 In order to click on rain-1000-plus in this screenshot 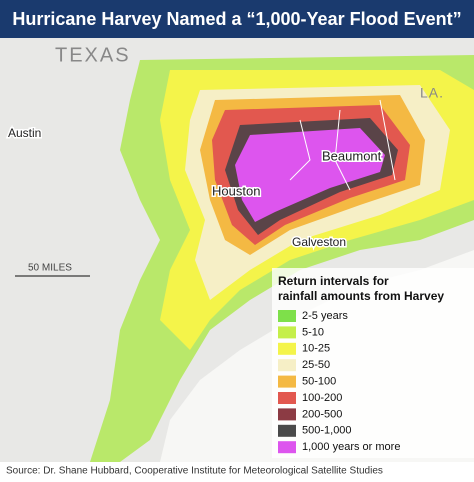, I will do `click(310, 175)`.